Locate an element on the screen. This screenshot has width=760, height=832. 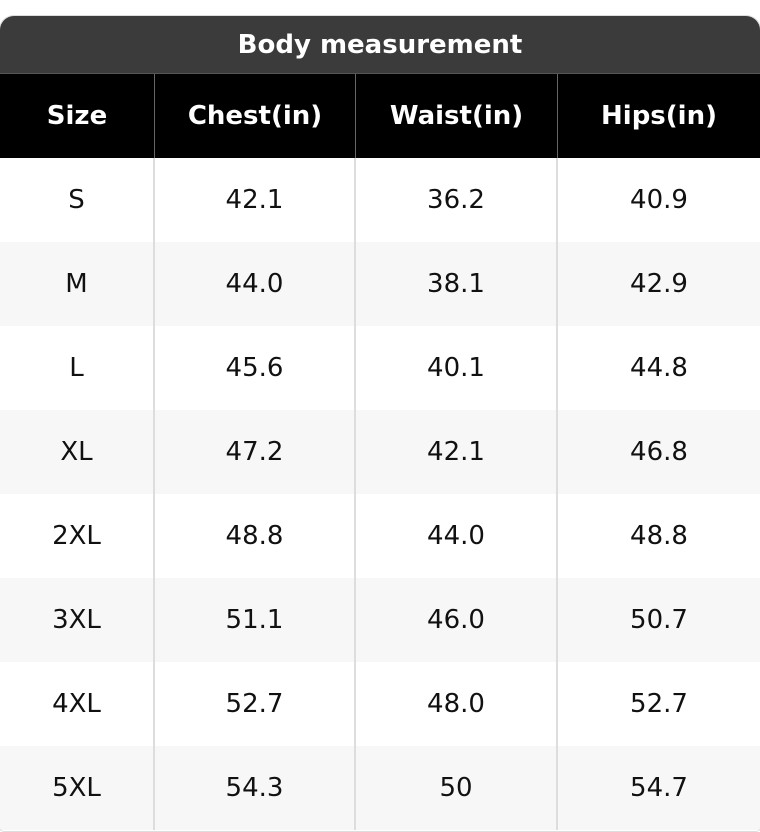
table-cell: L is located at coordinates (77, 368).